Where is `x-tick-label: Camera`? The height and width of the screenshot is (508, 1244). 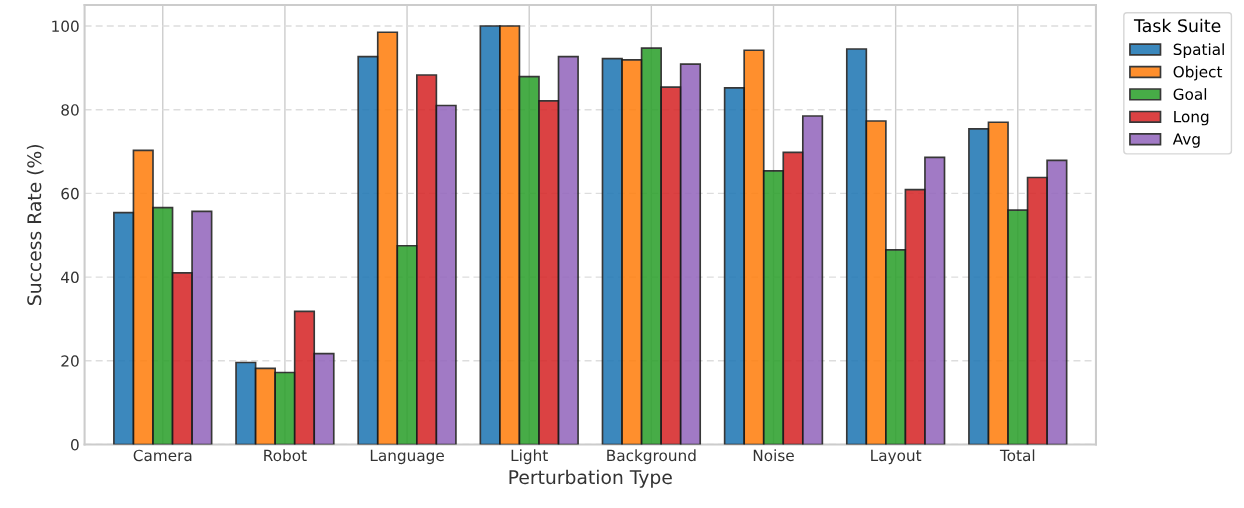 x-tick-label: Camera is located at coordinates (162, 455).